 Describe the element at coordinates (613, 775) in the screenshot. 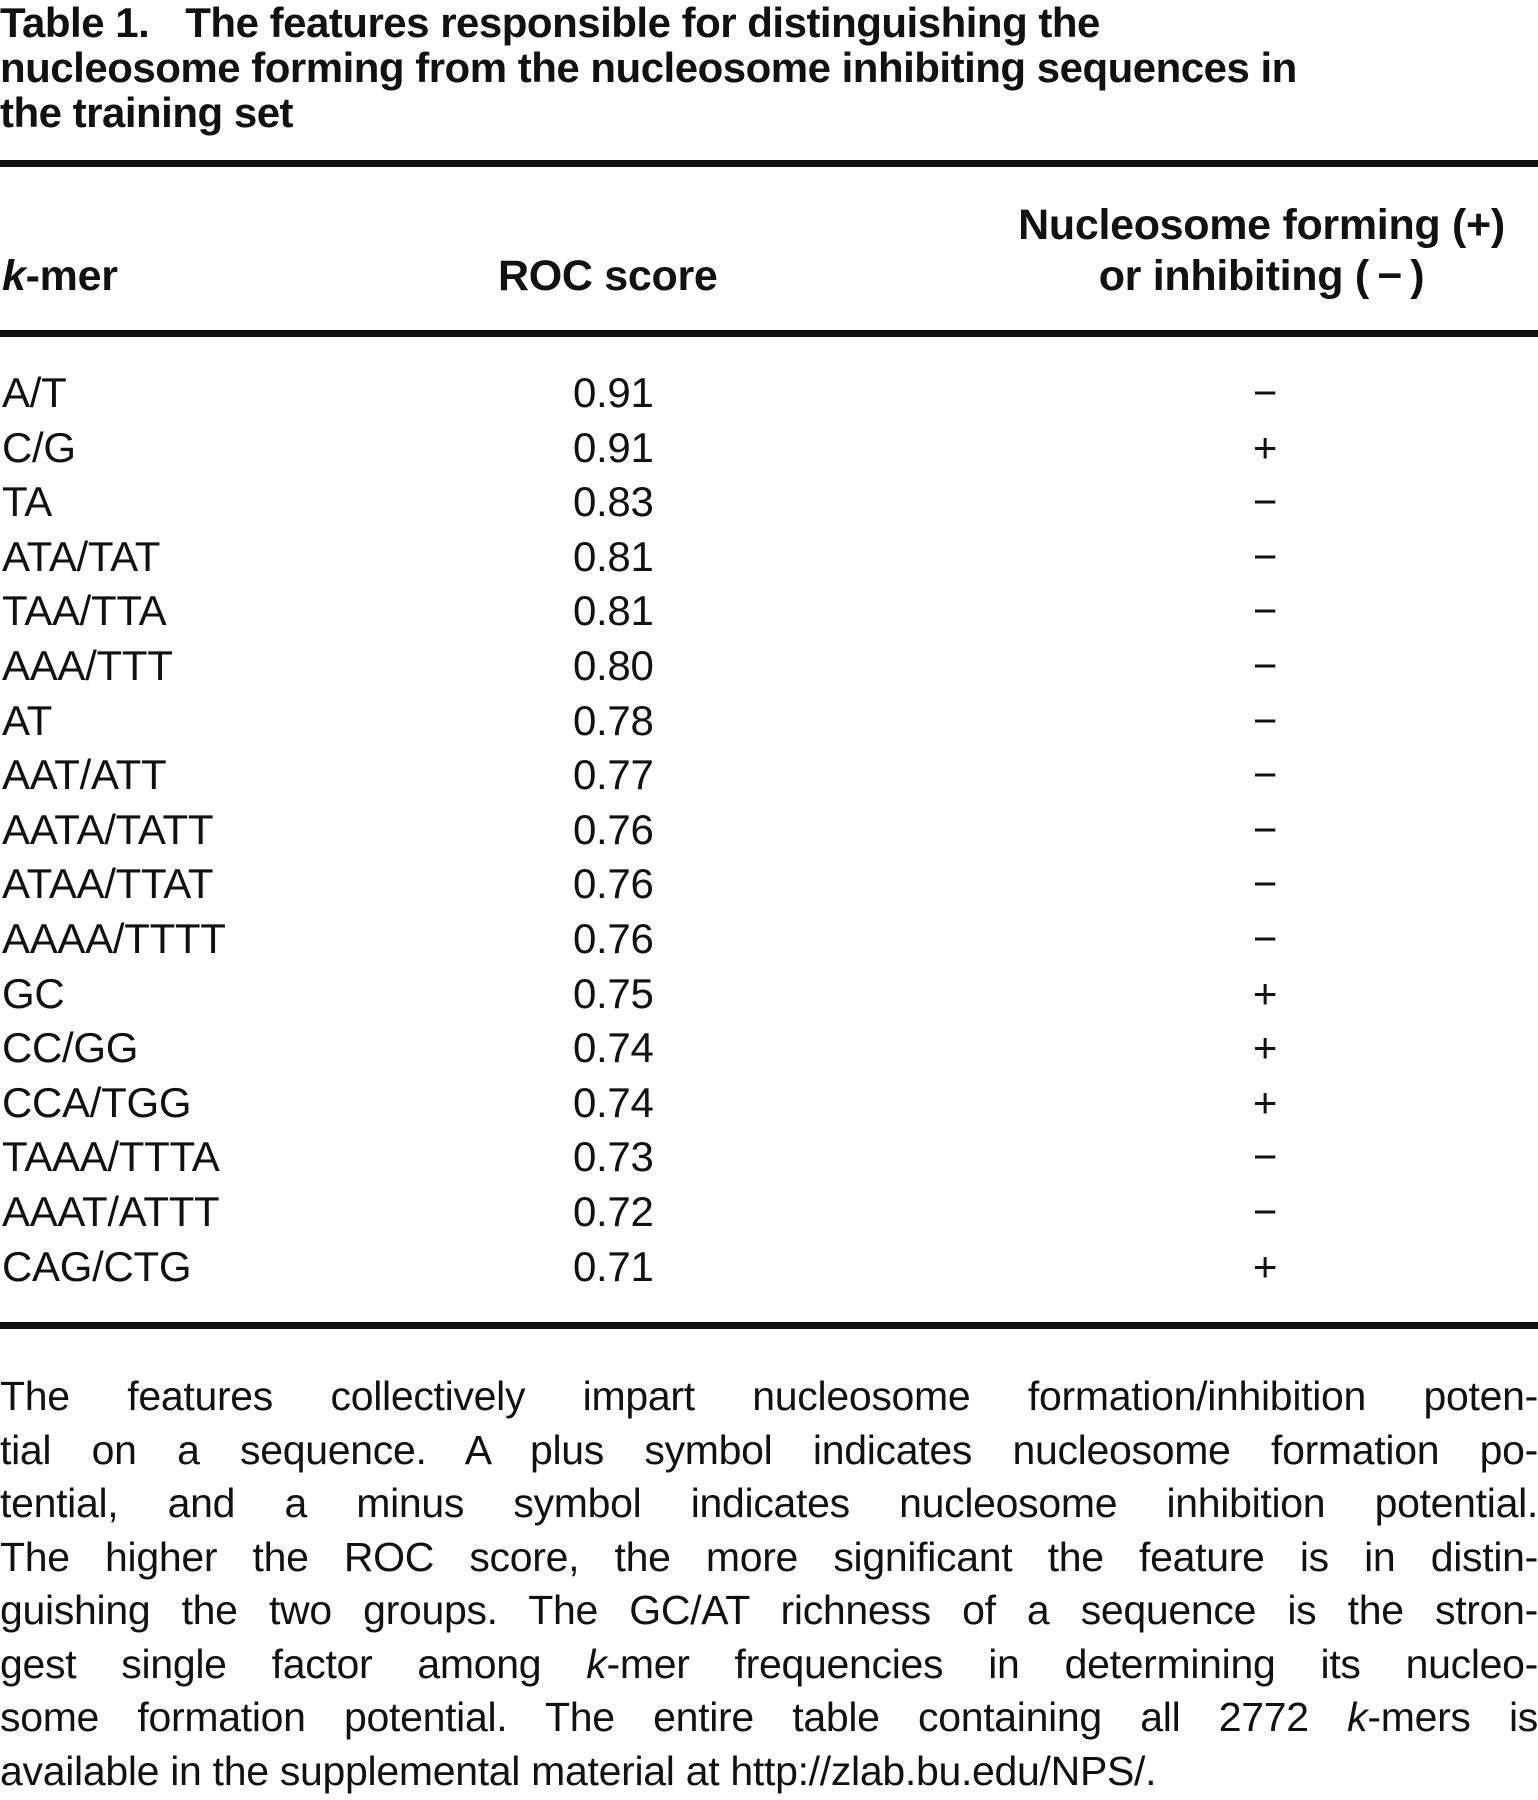

I see `roc-score-cell: 0.77` at that location.